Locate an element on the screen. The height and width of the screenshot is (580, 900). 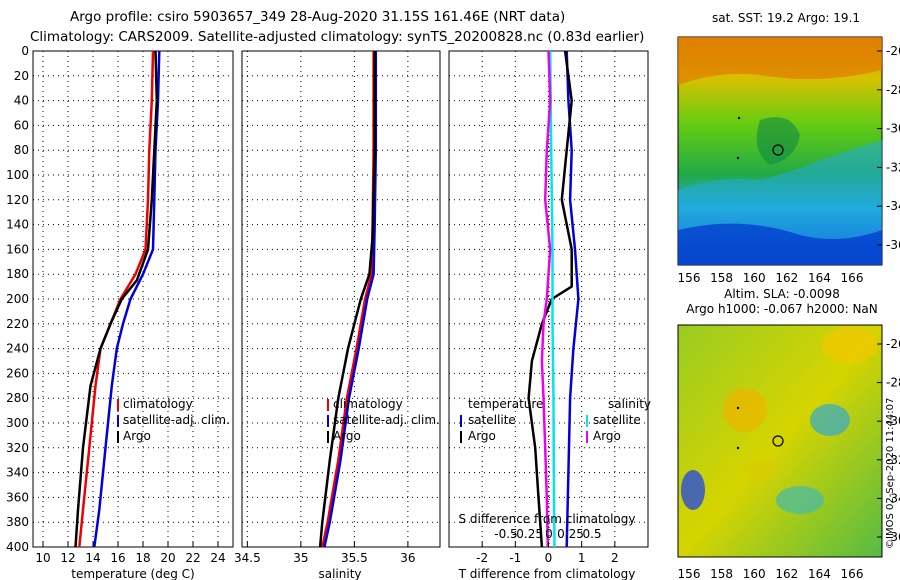
salinity-x-ticks: 34.5 35 35.5 36 is located at coordinates (325, 553).